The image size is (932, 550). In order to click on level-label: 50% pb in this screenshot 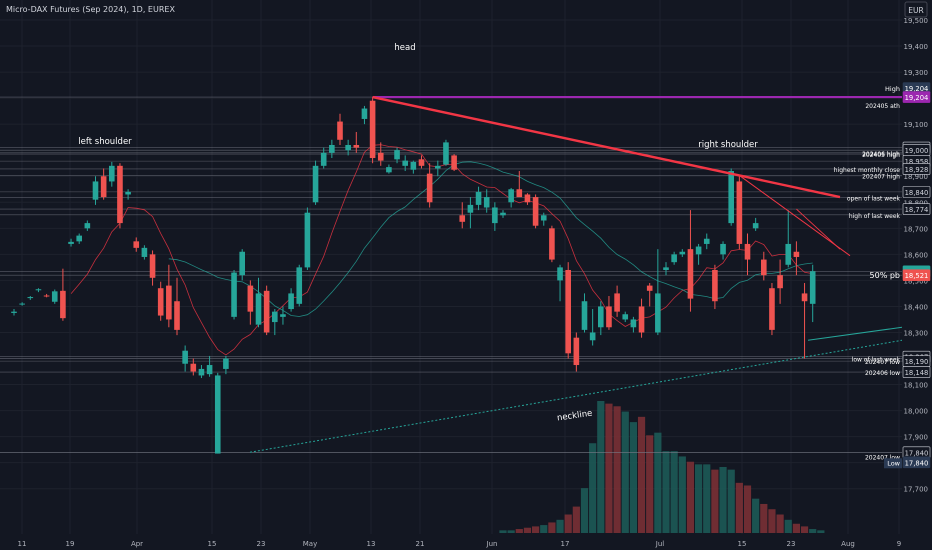, I will do `click(885, 275)`.